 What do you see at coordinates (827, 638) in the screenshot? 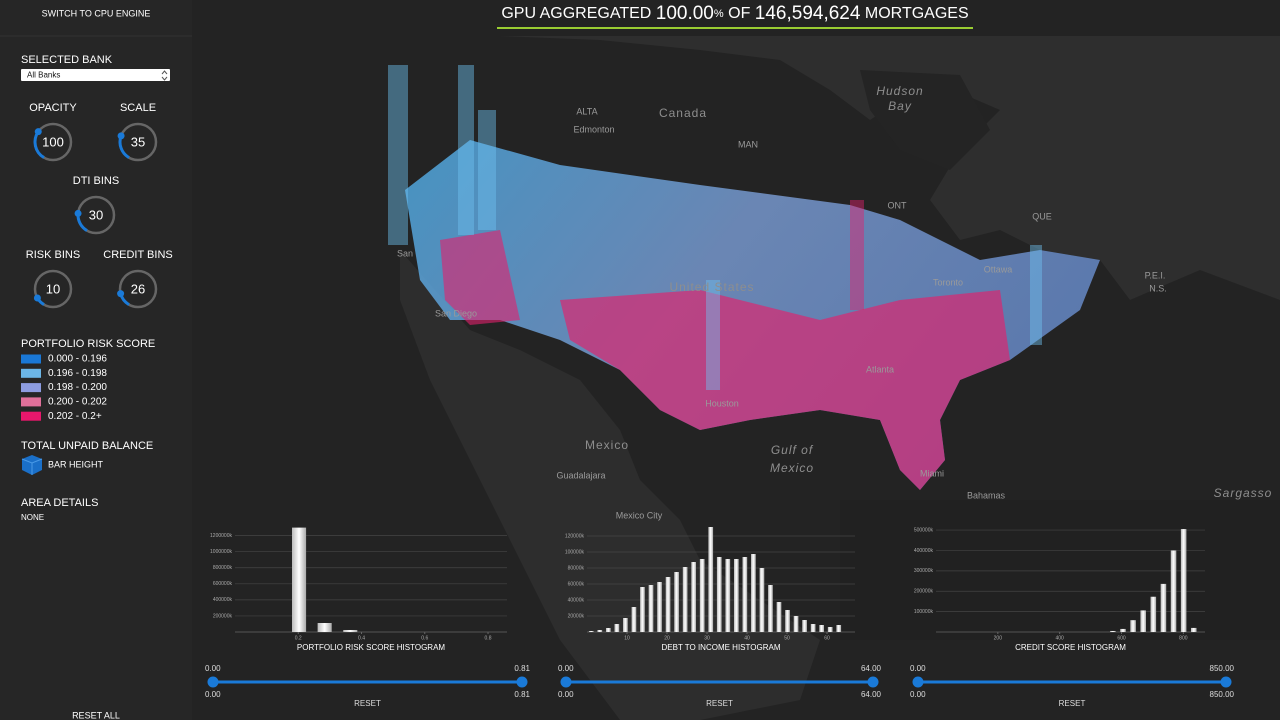
I see `x-tick-label: 60` at bounding box center [827, 638].